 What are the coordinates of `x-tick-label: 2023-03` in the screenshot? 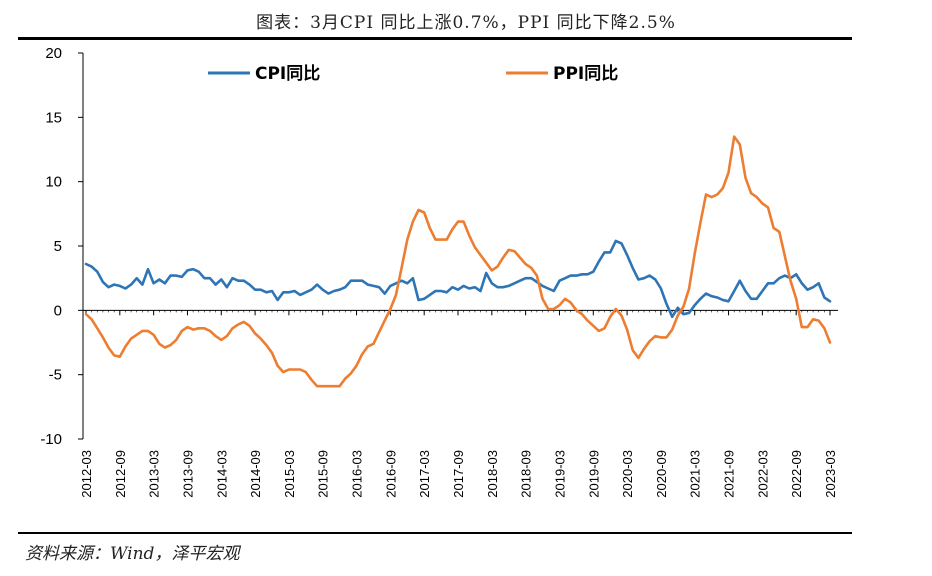 It's located at (830, 474).